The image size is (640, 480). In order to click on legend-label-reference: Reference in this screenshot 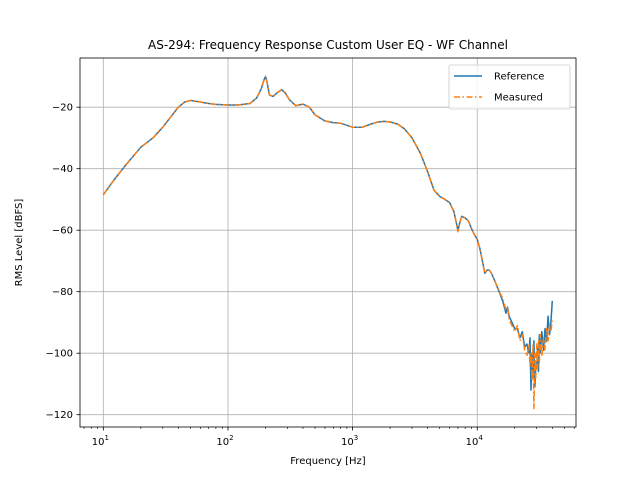, I will do `click(519, 77)`.